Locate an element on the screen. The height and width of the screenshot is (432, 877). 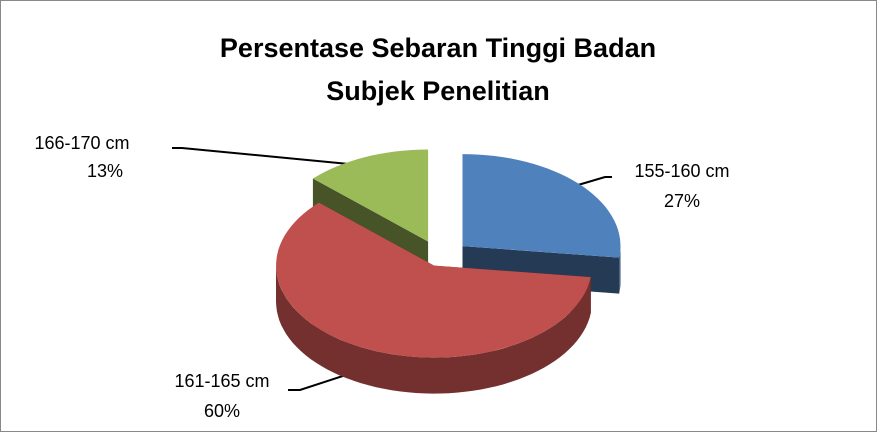
data-label: 13% is located at coordinates (105, 171).